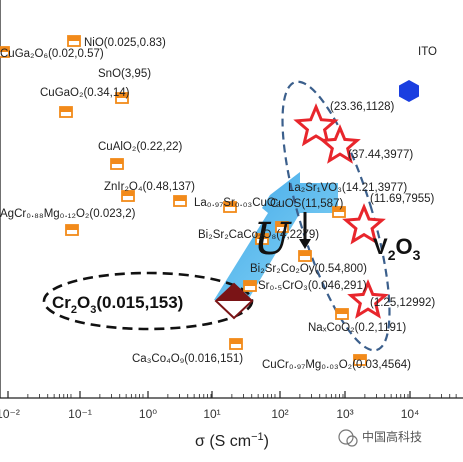 The height and width of the screenshot is (462, 463). I want to click on ito-label: ITO, so click(427, 52).